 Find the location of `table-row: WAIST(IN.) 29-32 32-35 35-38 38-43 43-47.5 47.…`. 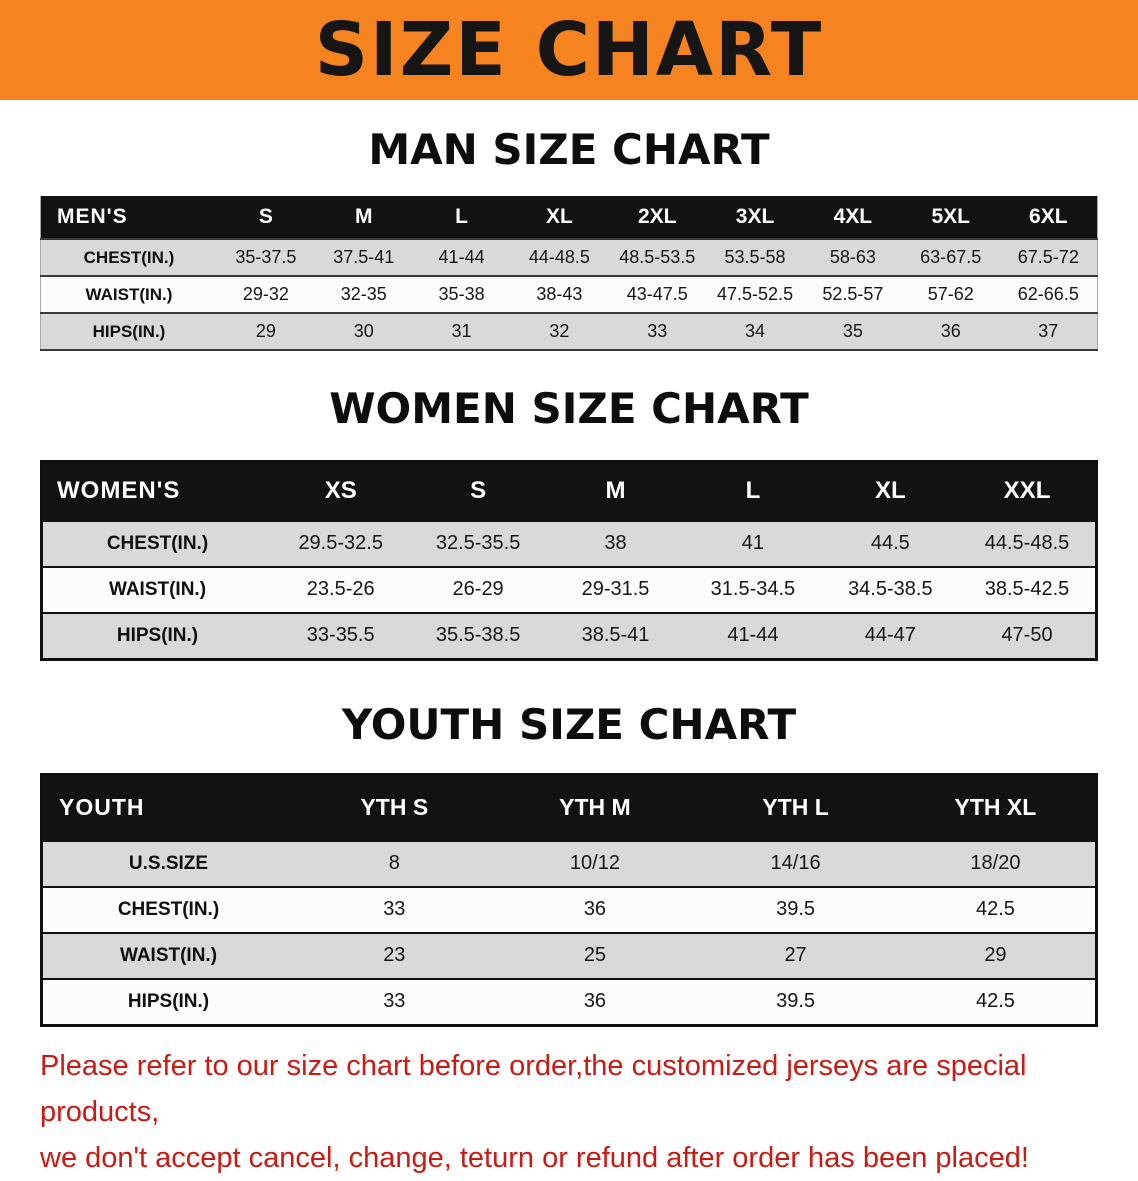

table-row: WAIST(IN.) 29-32 32-35 35-38 38-43 43-47.5 47.… is located at coordinates (569, 295).